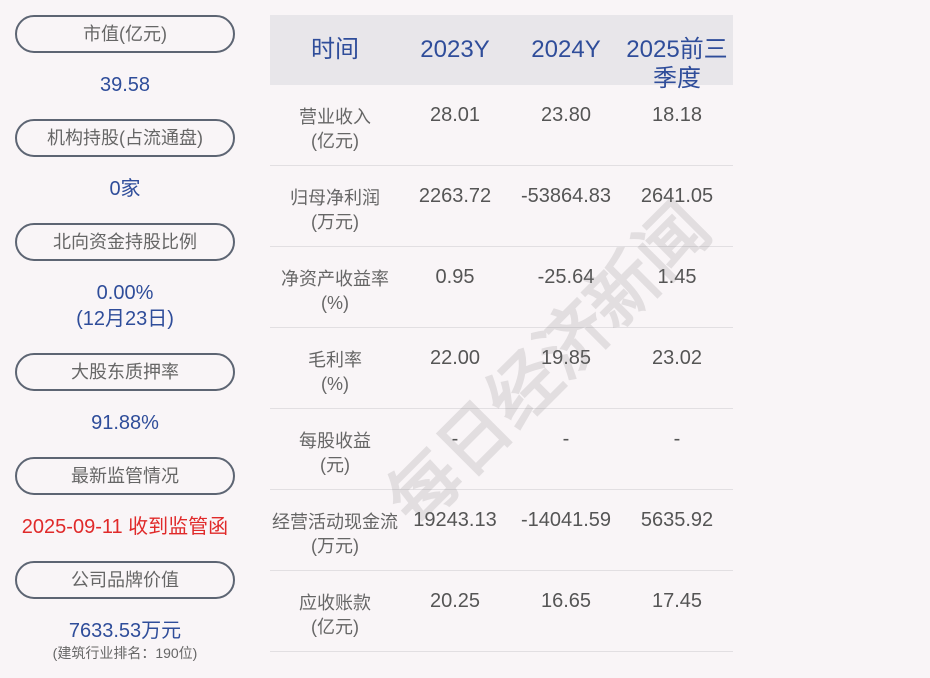 The height and width of the screenshot is (678, 930). Describe the element at coordinates (335, 615) in the screenshot. I see `row-label: 应收账款 (亿元)` at that location.